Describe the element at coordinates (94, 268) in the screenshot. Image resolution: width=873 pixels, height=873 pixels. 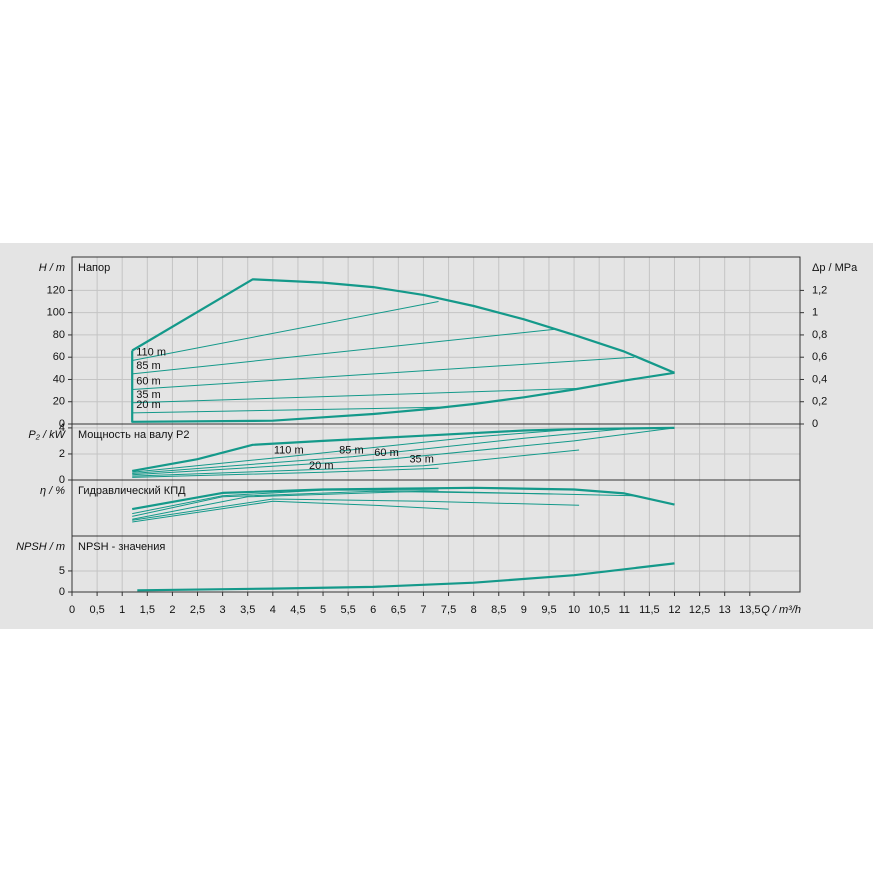
I see `panel-title: Напор` at that location.